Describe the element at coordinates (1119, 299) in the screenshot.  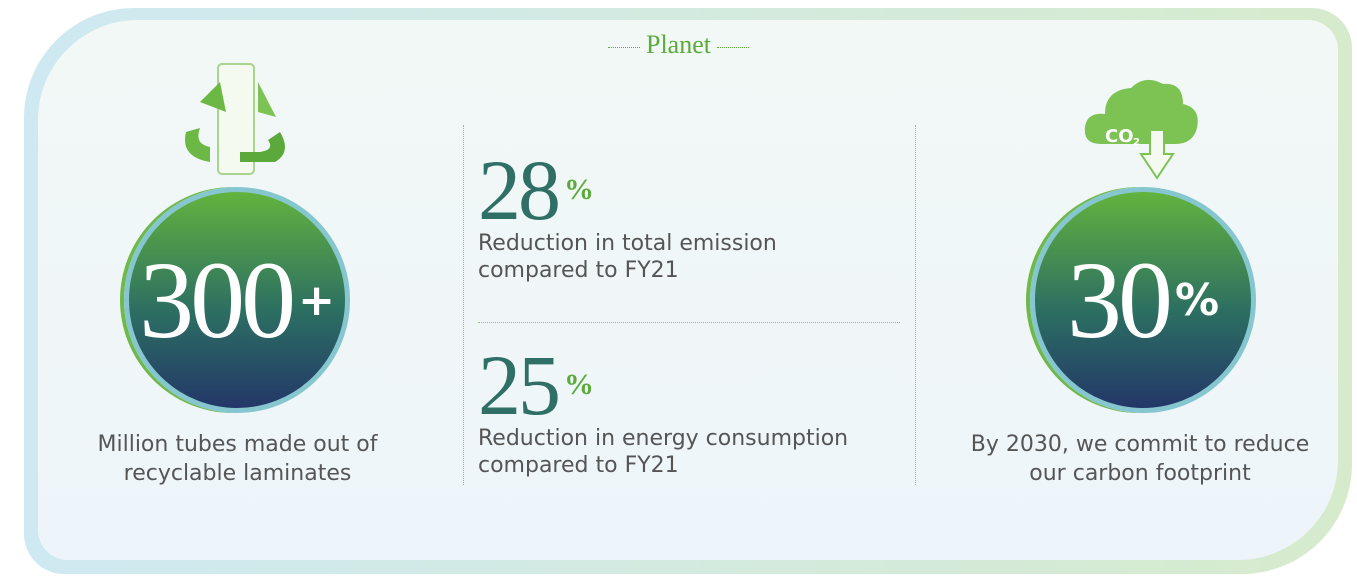
I see `stat-value: 30` at that location.